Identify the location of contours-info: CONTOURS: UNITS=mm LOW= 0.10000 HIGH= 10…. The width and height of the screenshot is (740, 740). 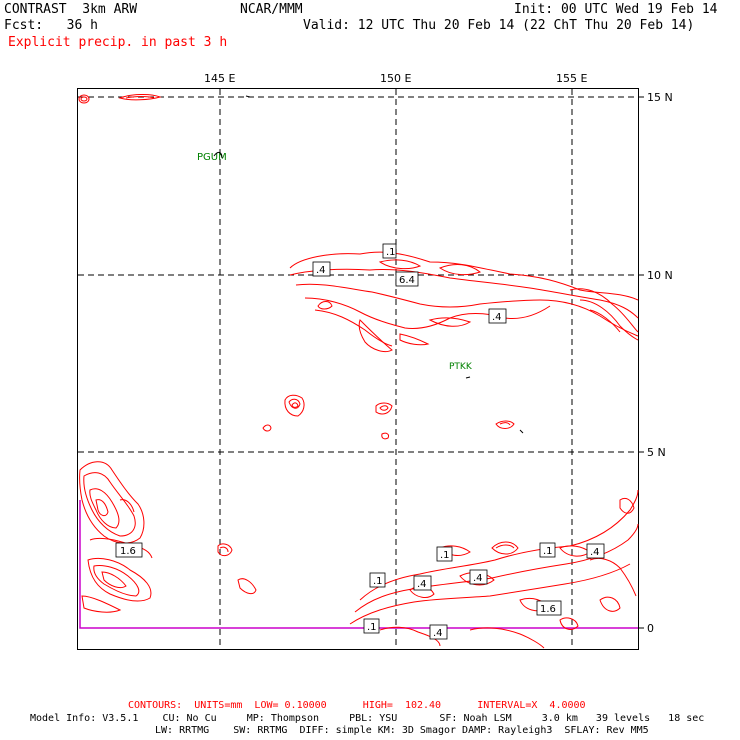
(357, 705).